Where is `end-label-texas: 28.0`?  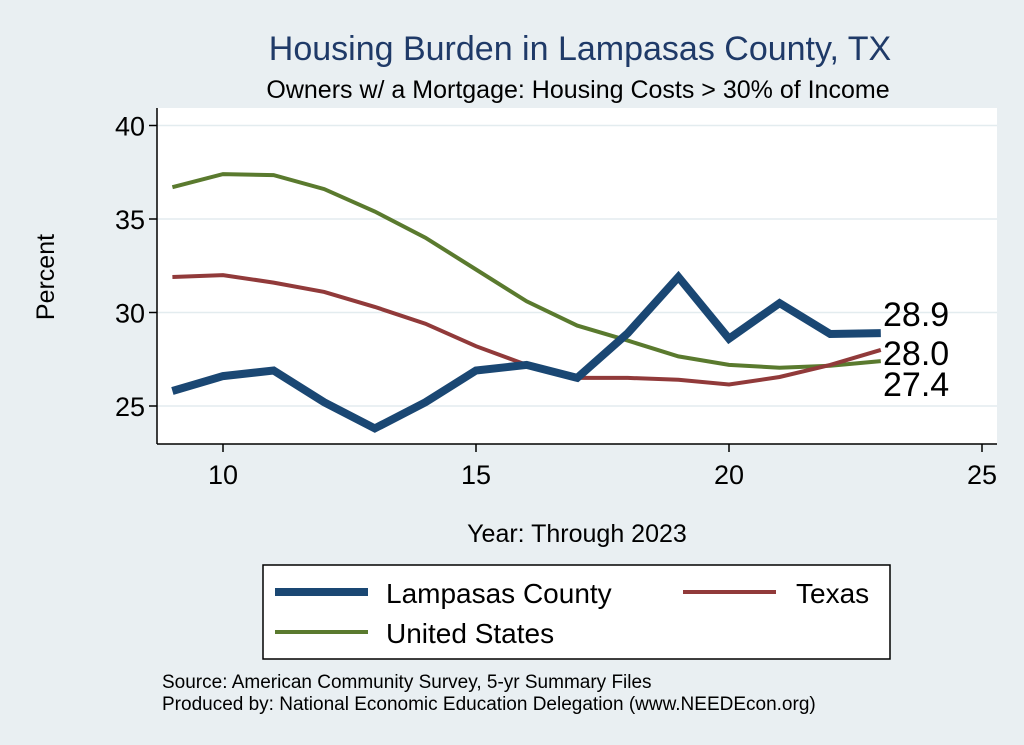
end-label-texas: 28.0 is located at coordinates (916, 354).